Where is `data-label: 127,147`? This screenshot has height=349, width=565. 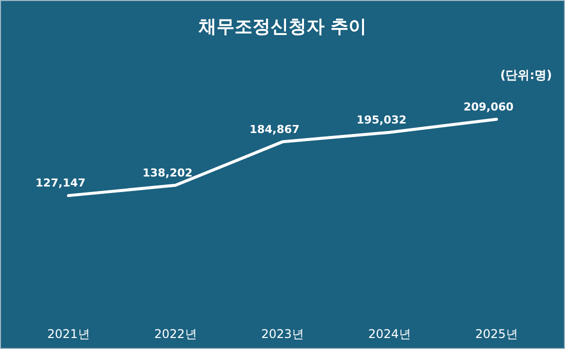 data-label: 127,147 is located at coordinates (60, 183).